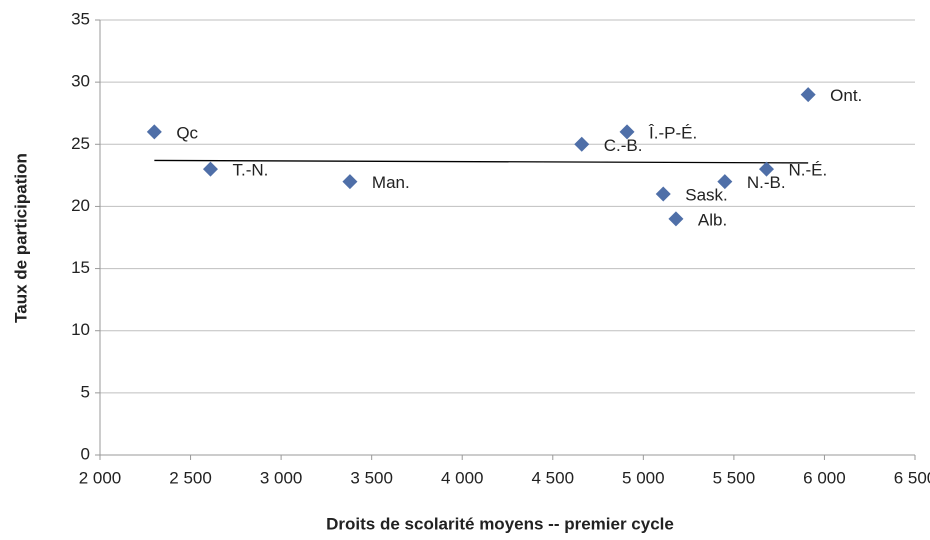  I want to click on point-label: Sask., so click(706, 194).